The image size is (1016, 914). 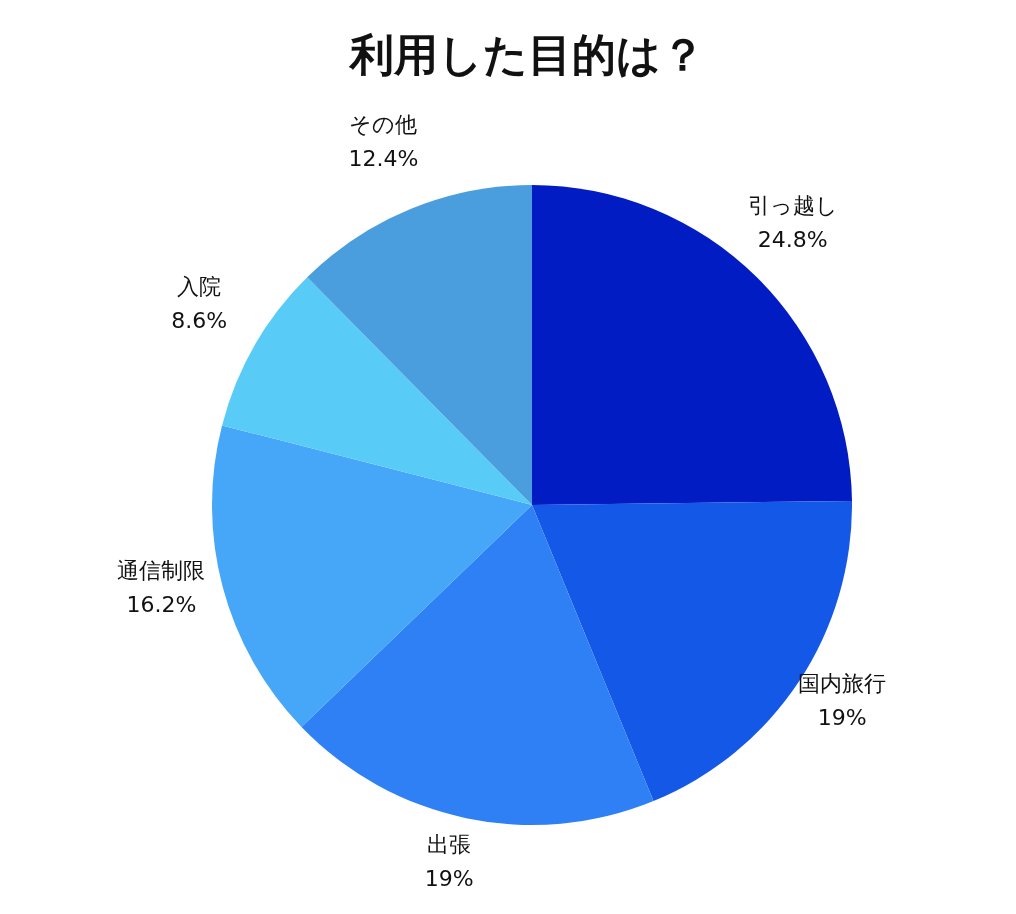 I want to click on slice-label: 引っ越し, so click(x=792, y=206).